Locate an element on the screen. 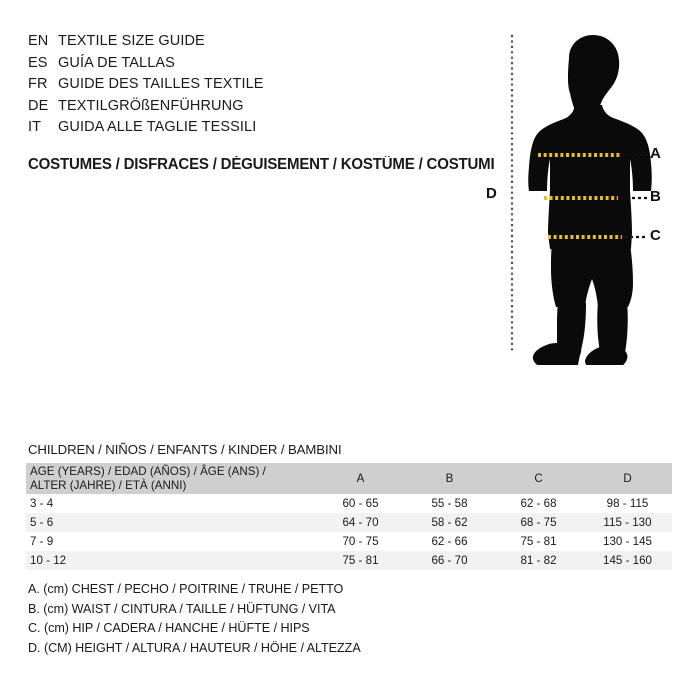 This screenshot has width=700, height=700. language-code-de: DE is located at coordinates (38, 105).